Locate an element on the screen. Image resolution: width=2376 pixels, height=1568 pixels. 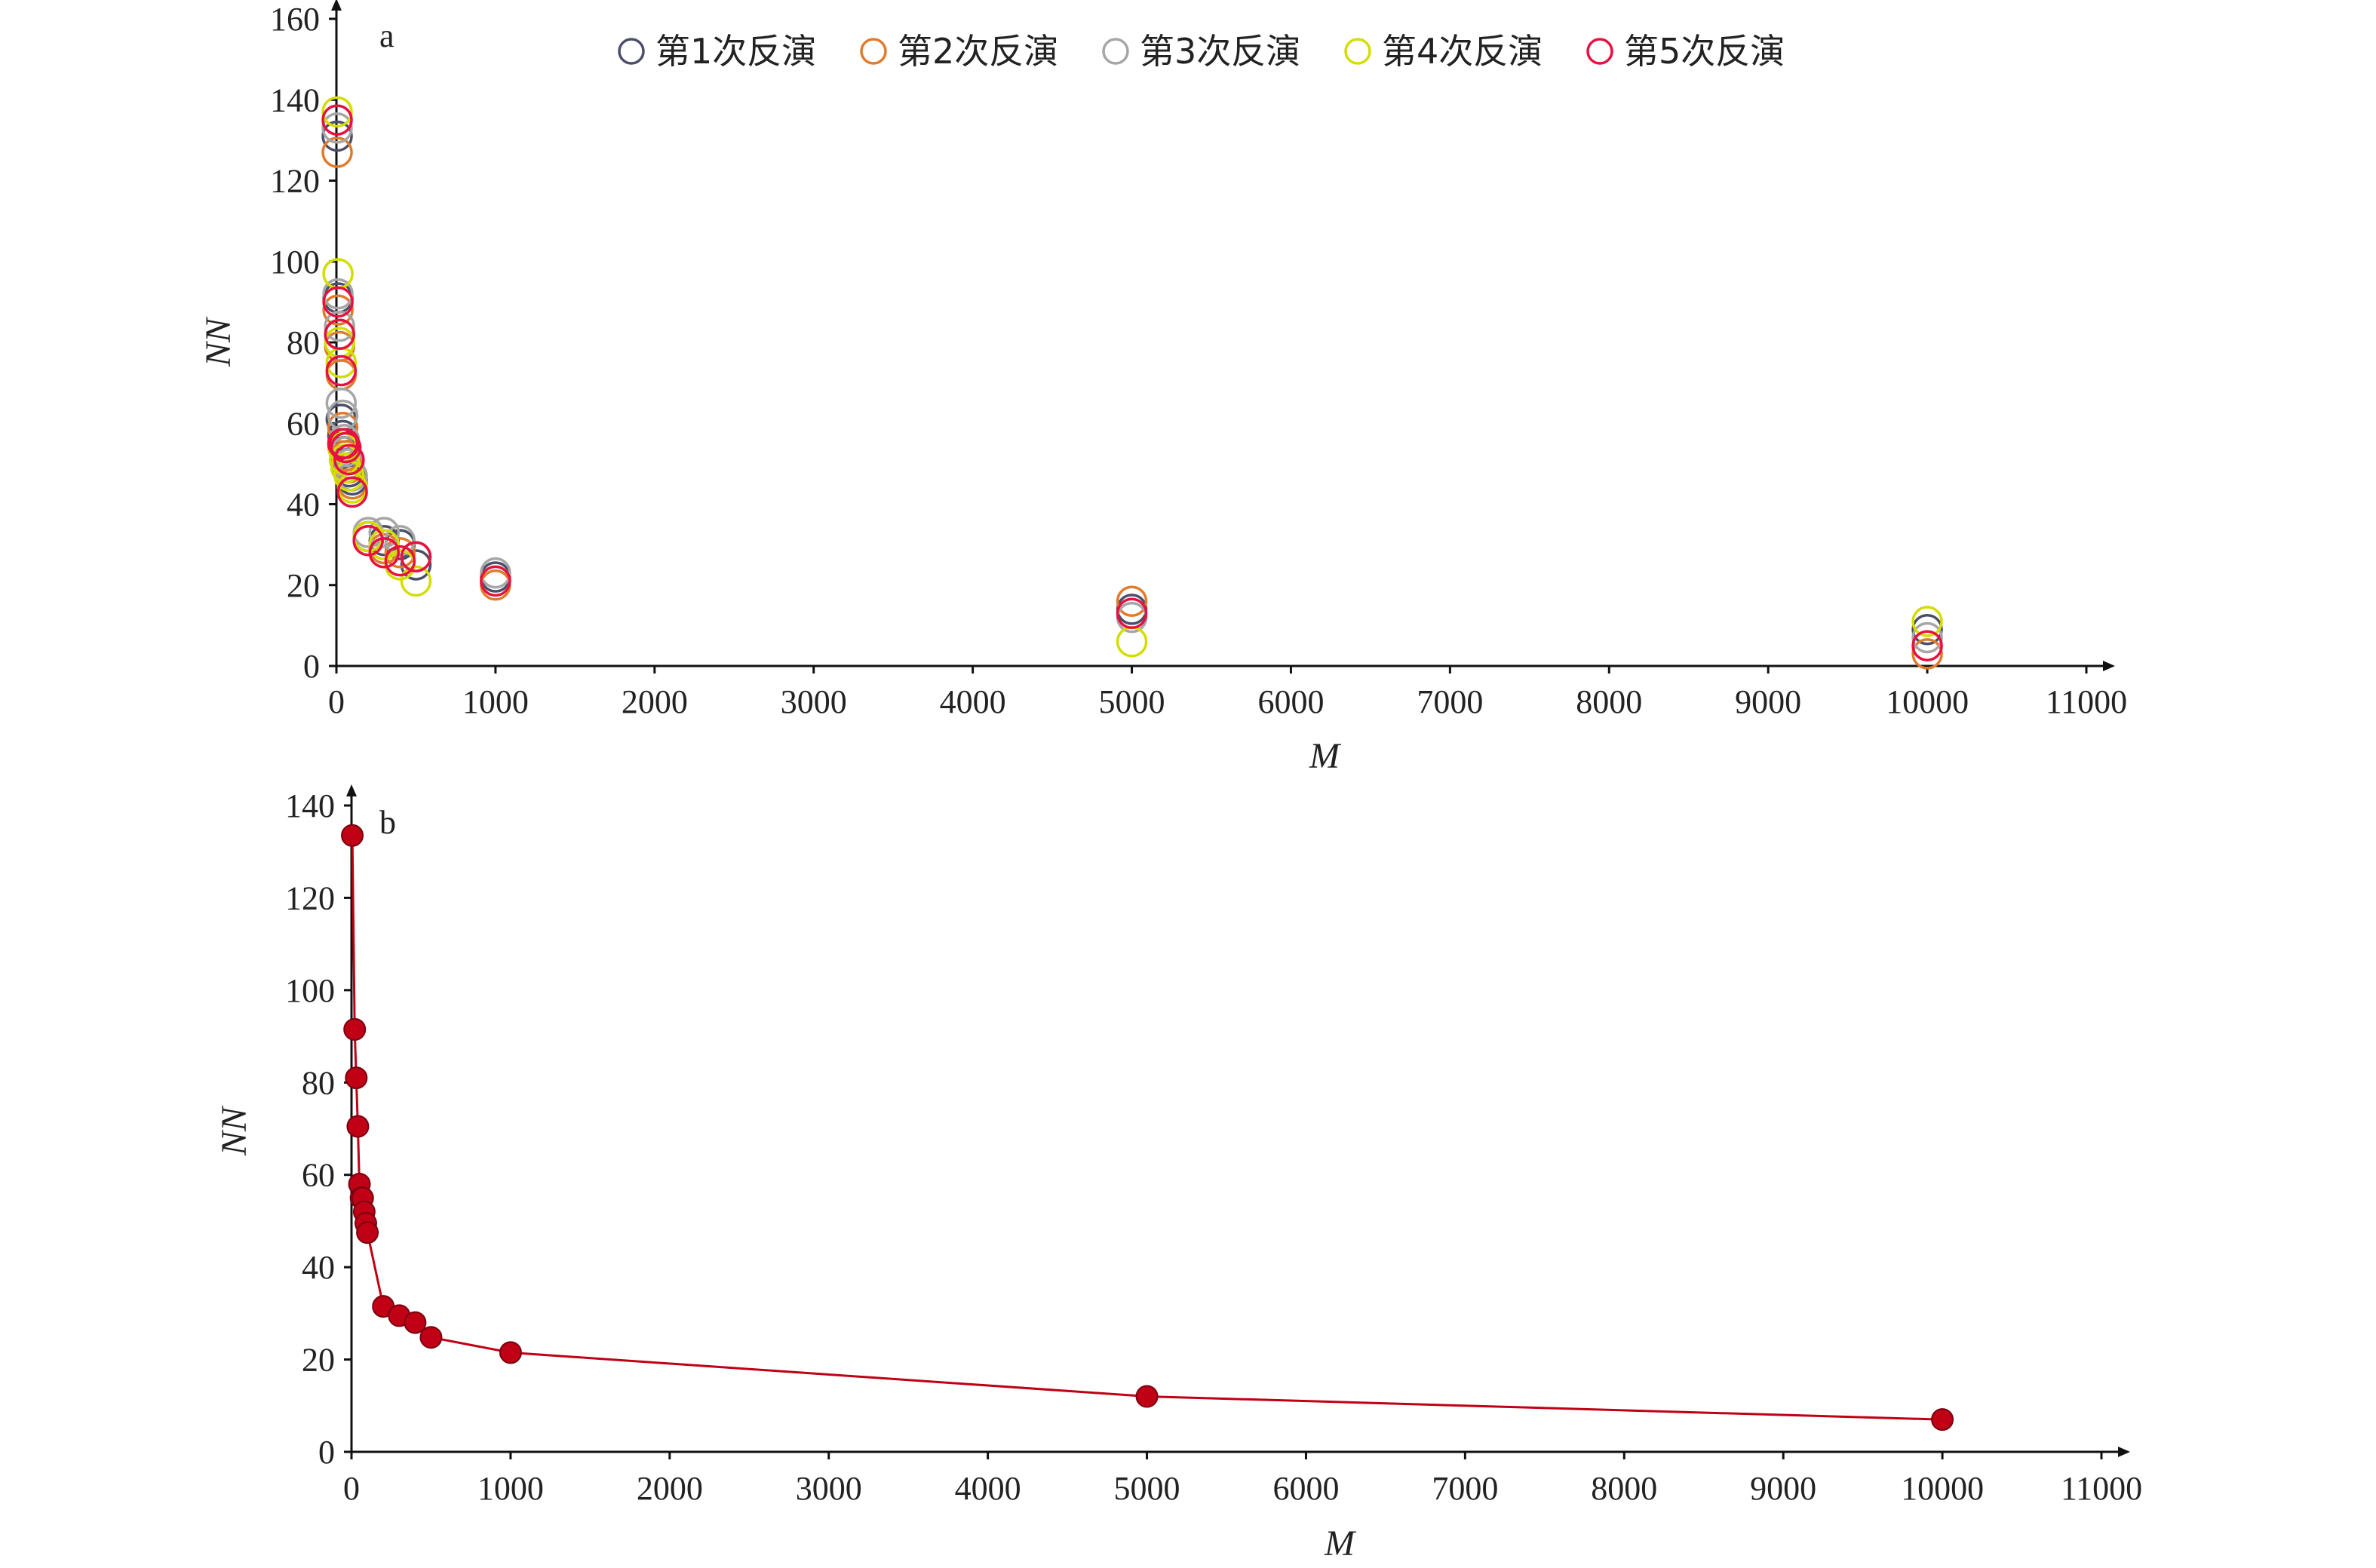
x-tick-label: 6000 is located at coordinates (1290, 701).